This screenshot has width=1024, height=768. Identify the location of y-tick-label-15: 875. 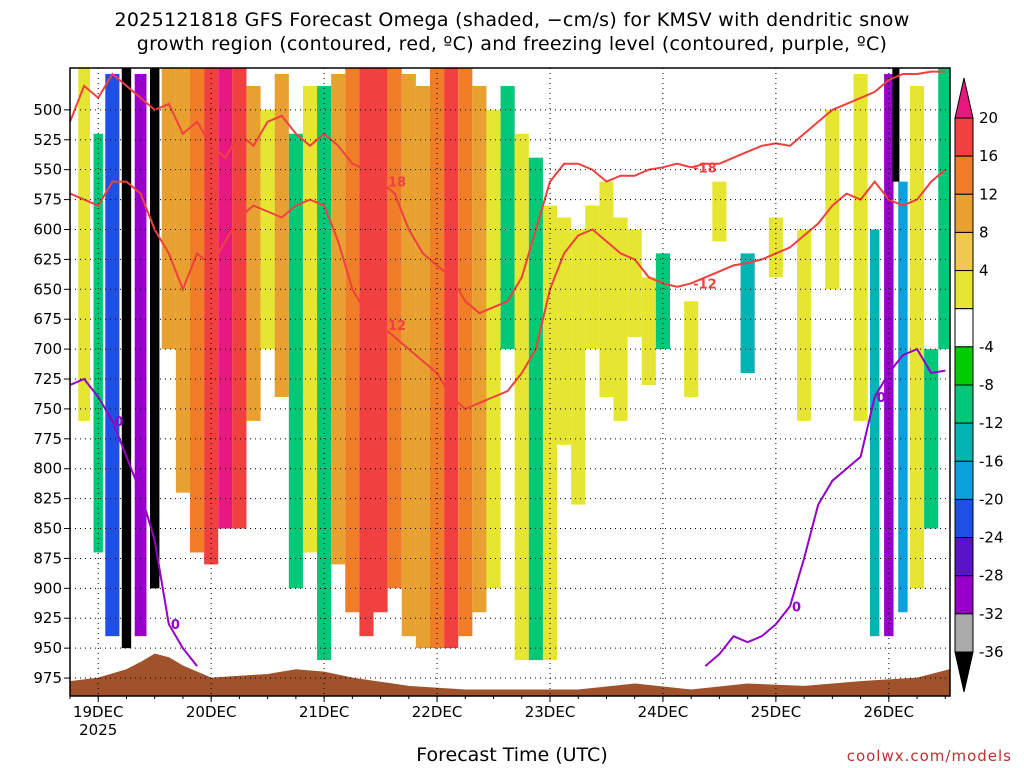
(47, 558).